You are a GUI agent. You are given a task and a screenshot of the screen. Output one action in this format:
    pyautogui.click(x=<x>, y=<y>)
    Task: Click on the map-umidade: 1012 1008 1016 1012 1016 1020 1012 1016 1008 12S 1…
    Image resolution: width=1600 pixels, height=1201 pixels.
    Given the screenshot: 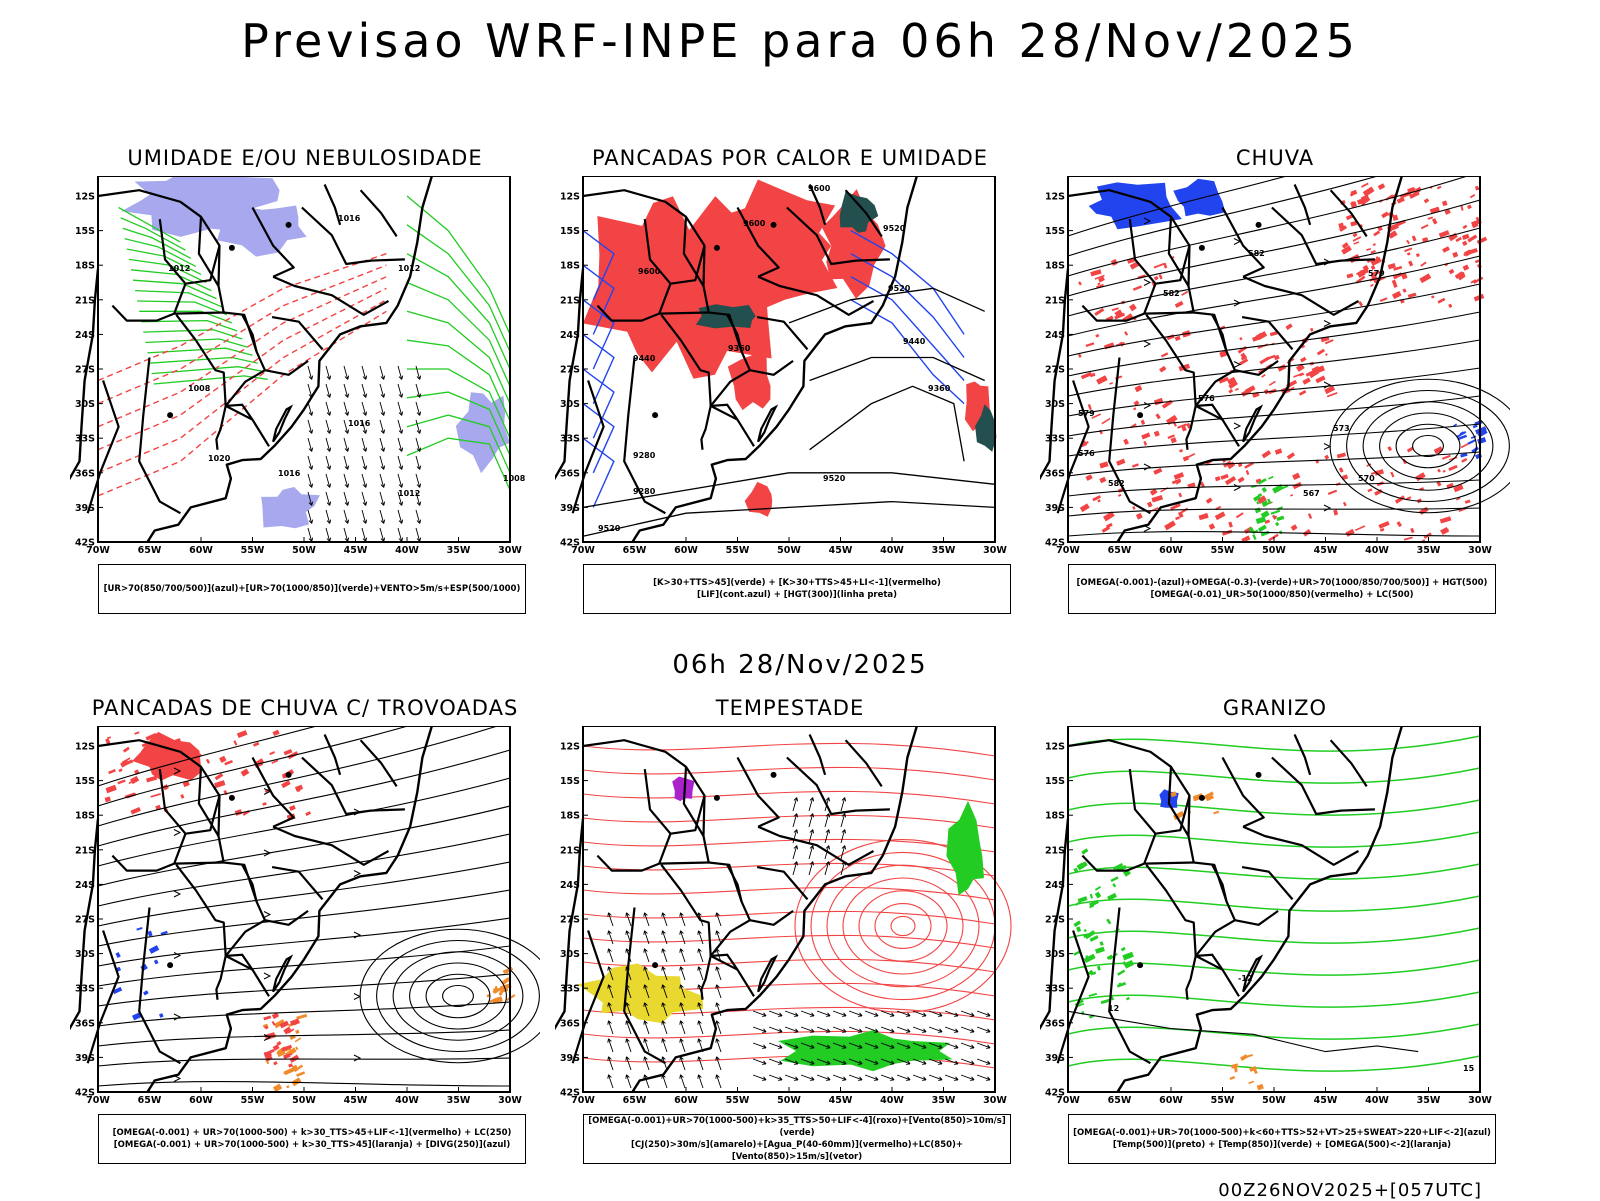 What is the action you would take?
    pyautogui.click(x=298, y=366)
    